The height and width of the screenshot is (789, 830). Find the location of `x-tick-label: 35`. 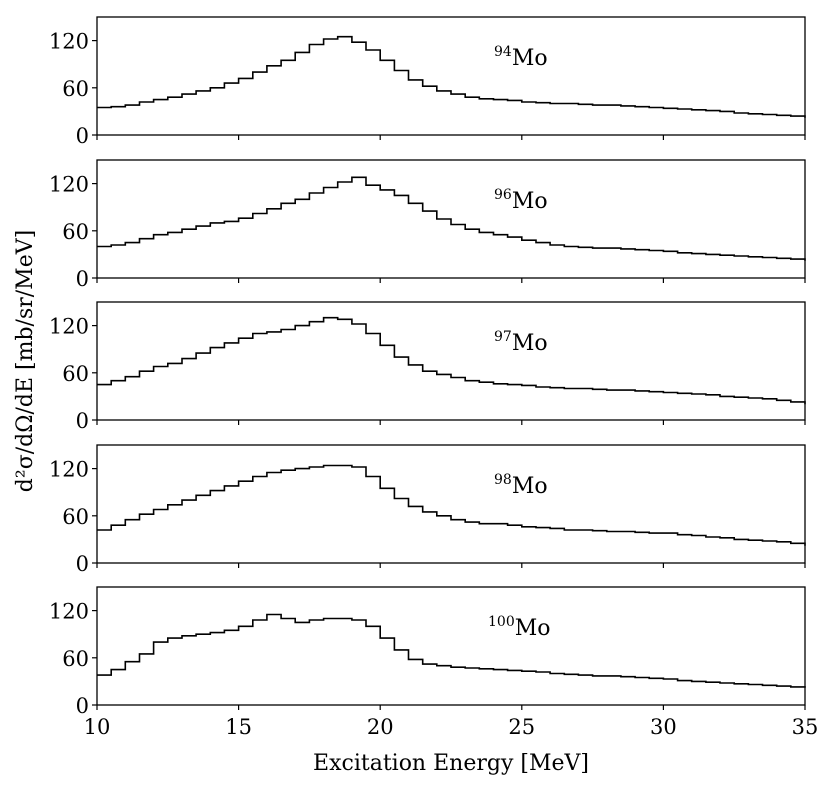

x-tick-label: 35 is located at coordinates (805, 727).